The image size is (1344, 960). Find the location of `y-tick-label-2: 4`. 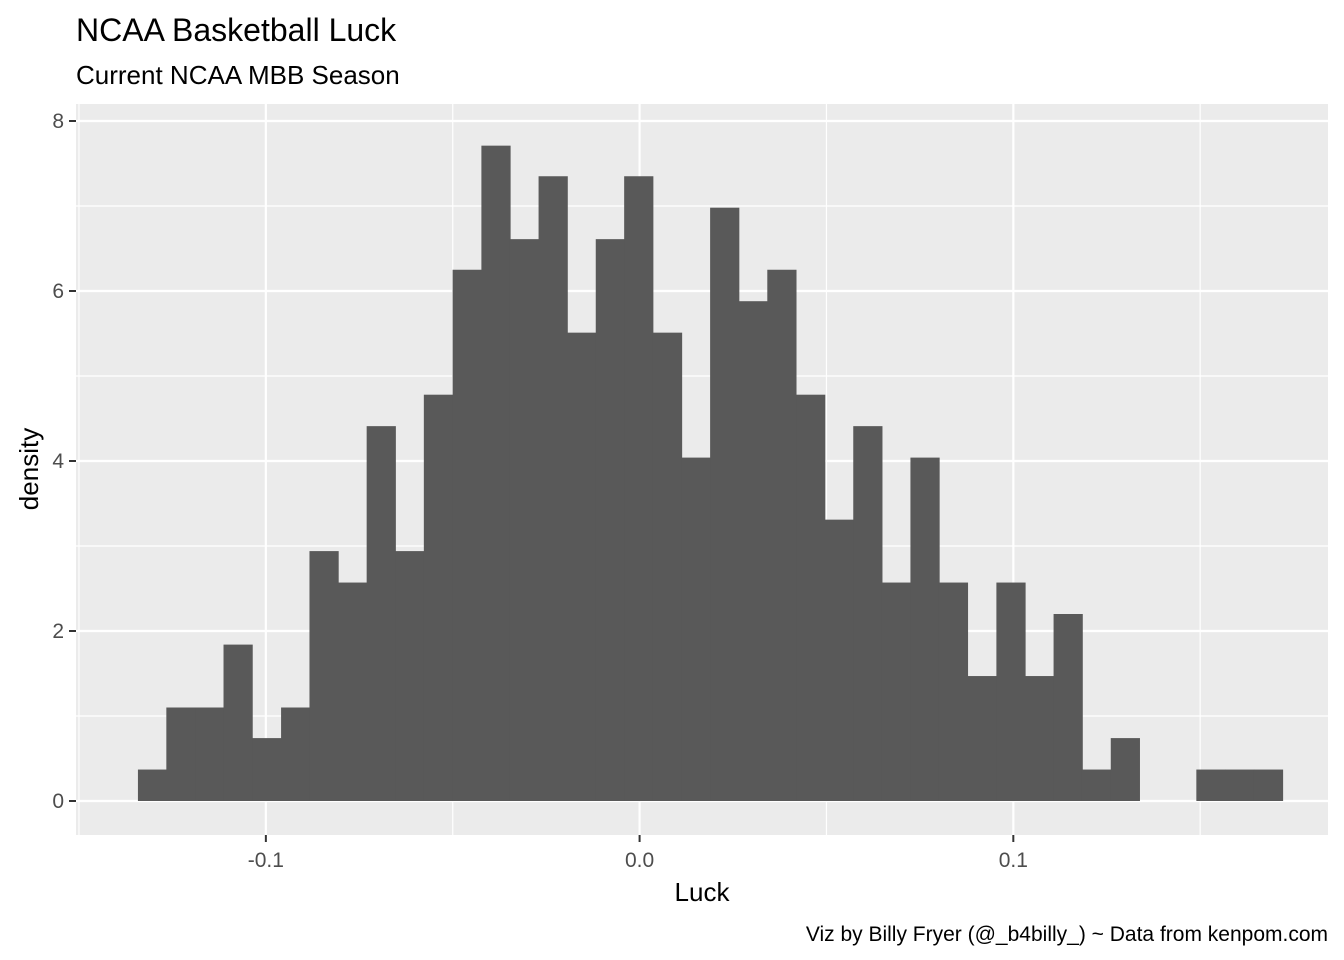

y-tick-label-2: 4 is located at coordinates (58, 461).